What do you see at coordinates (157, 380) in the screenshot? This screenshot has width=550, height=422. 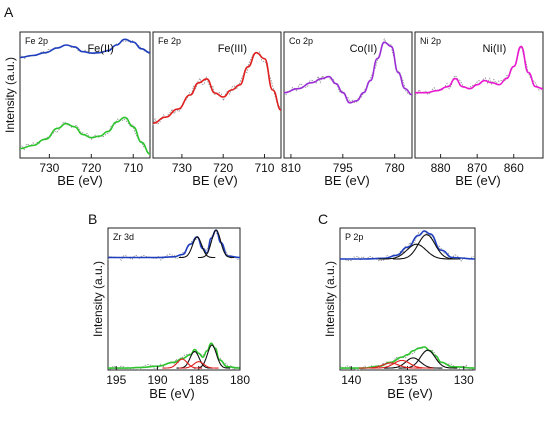 I see `x-tick-label: 190` at bounding box center [157, 380].